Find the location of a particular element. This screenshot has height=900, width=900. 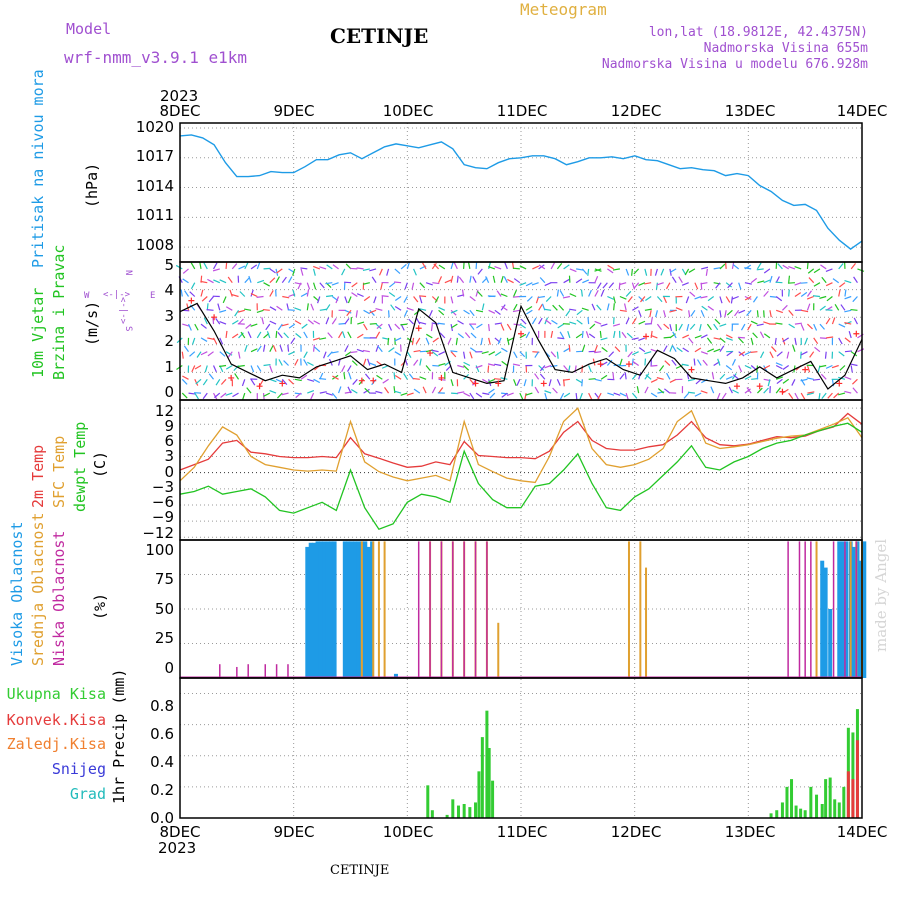

cloud-label-1: Visoka Oblacnost is located at coordinates (17, 594).